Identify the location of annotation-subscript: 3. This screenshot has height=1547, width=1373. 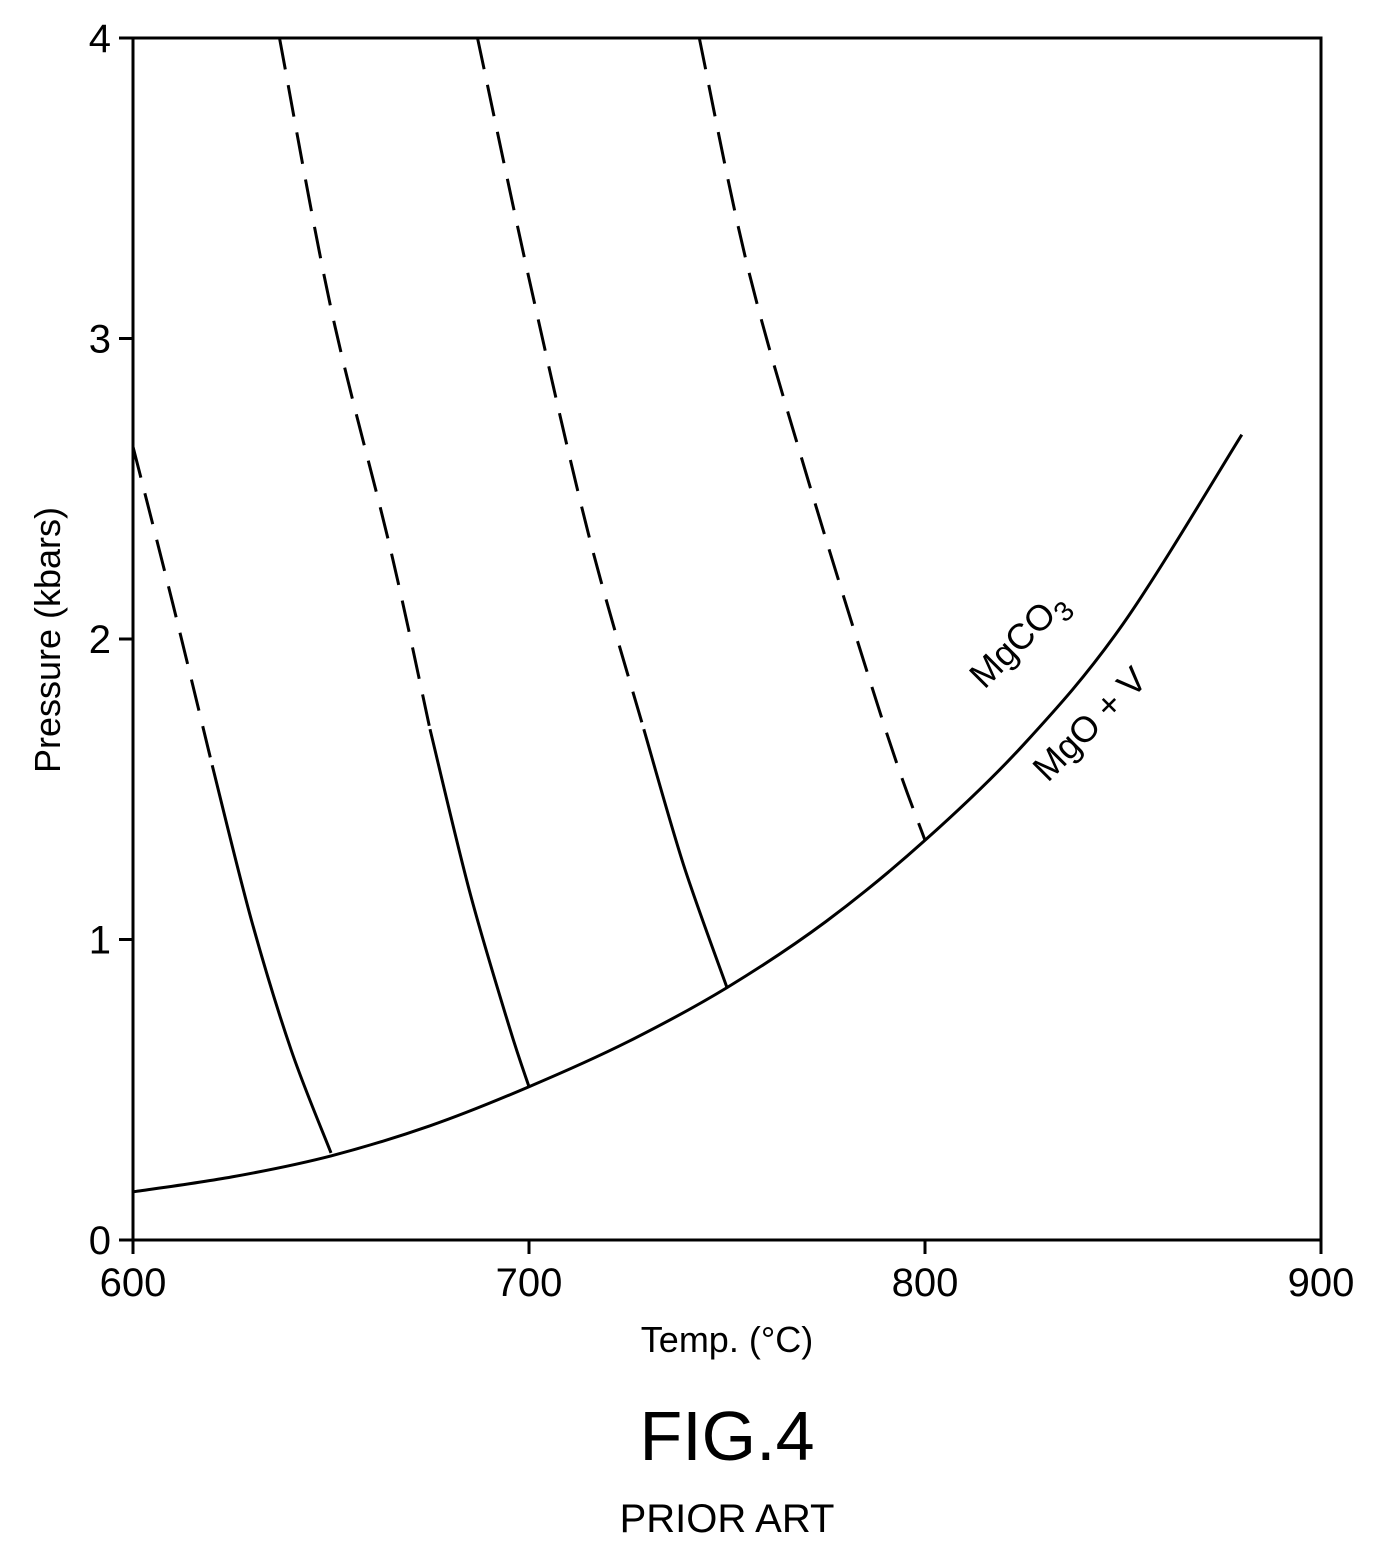
(1063, 611).